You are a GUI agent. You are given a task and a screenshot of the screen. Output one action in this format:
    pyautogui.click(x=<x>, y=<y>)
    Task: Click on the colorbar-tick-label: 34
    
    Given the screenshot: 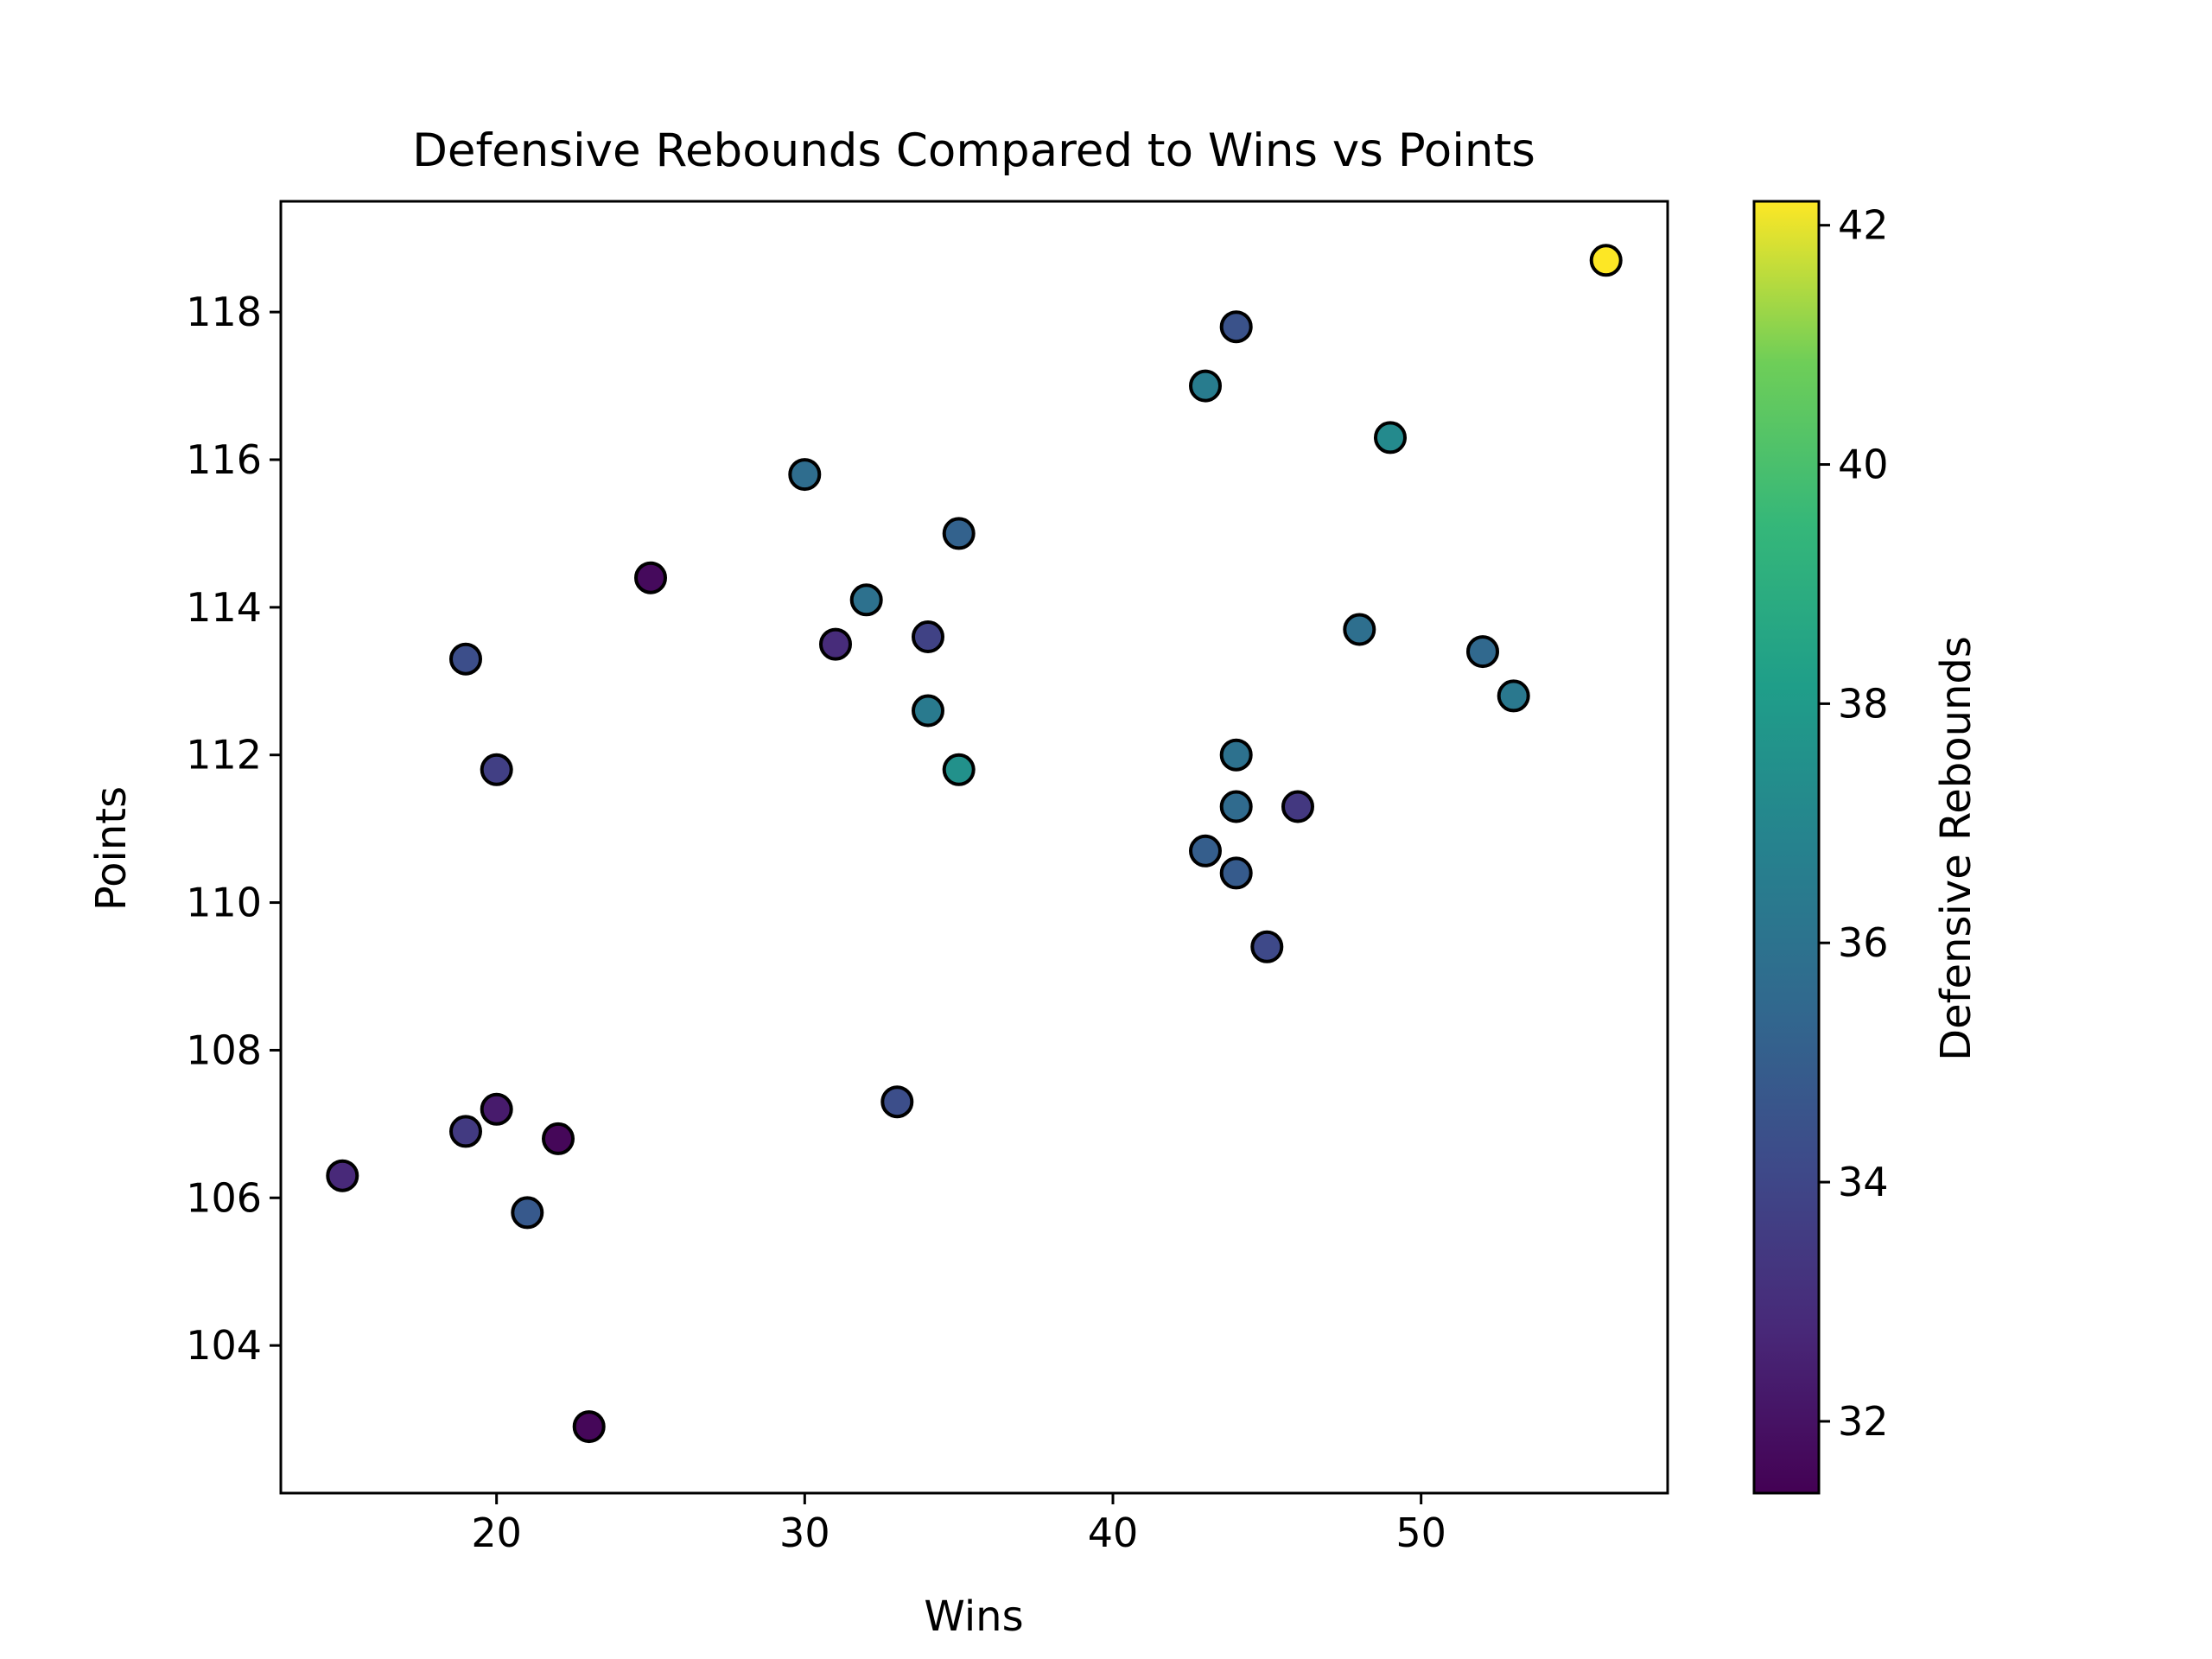 What is the action you would take?
    pyautogui.click(x=1863, y=1182)
    